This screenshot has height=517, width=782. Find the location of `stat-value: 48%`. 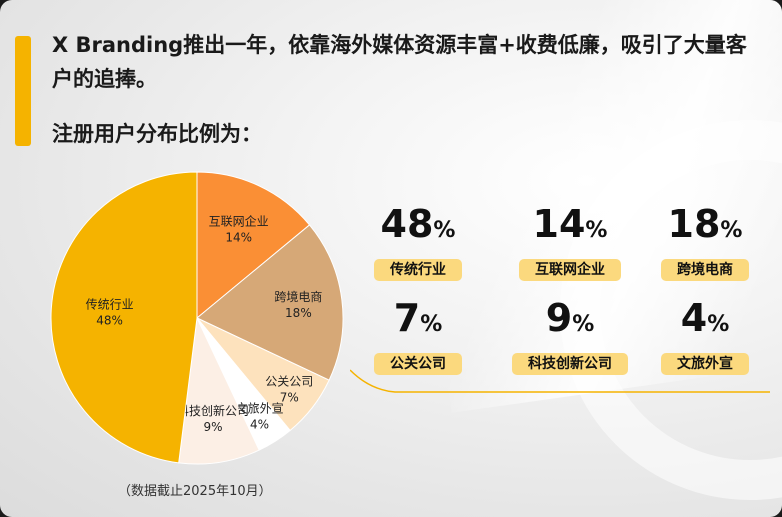

stat-value: 48% is located at coordinates (418, 224).